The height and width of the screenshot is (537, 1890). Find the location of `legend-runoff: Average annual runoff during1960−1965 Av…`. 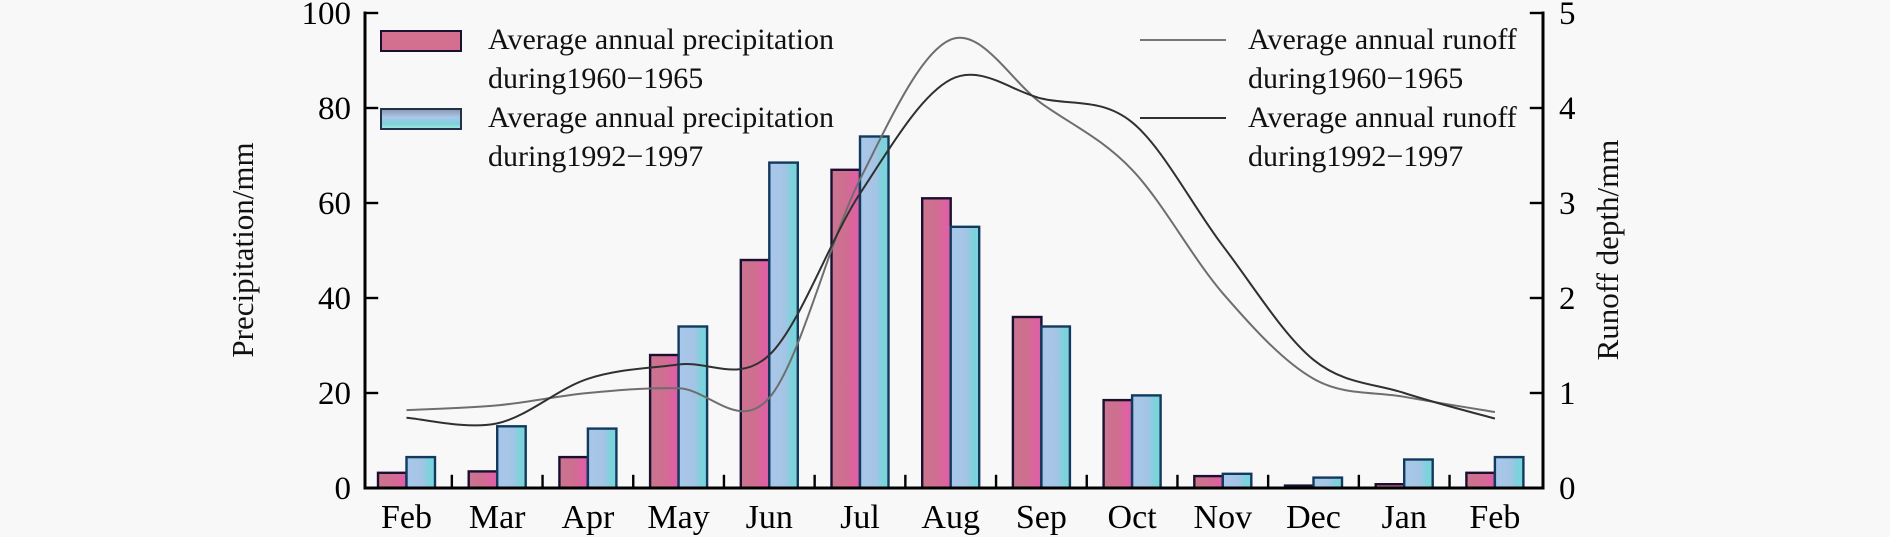

legend-runoff: Average annual runoff during1960−1965 Av… is located at coordinates (1328, 98).